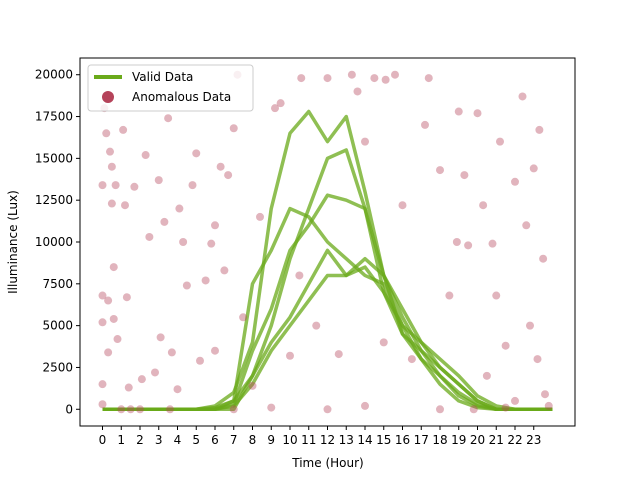 The image size is (640, 484). Describe the element at coordinates (178, 440) in the screenshot. I see `x-tick-label: 4` at that location.